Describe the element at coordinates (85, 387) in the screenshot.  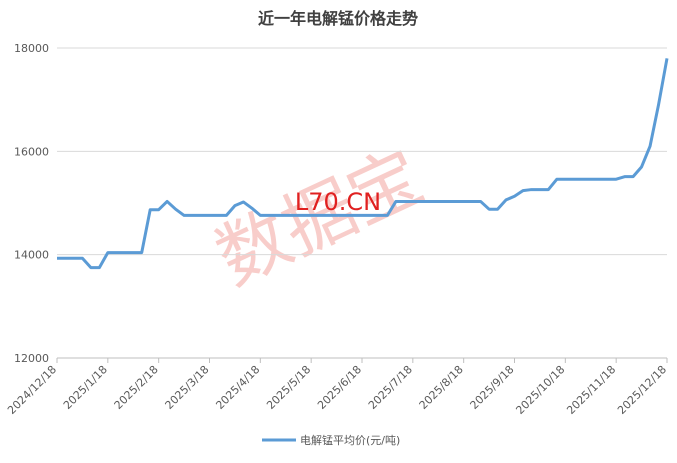
I see `x-tick-label: 2025/1/18` at that location.